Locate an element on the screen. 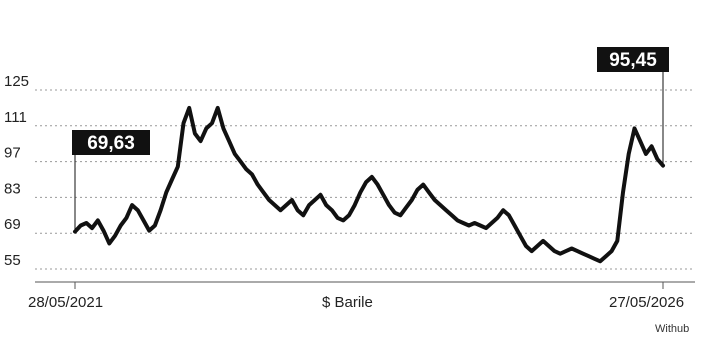 This screenshot has height=340, width=707. source-label: Withub is located at coordinates (672, 329).